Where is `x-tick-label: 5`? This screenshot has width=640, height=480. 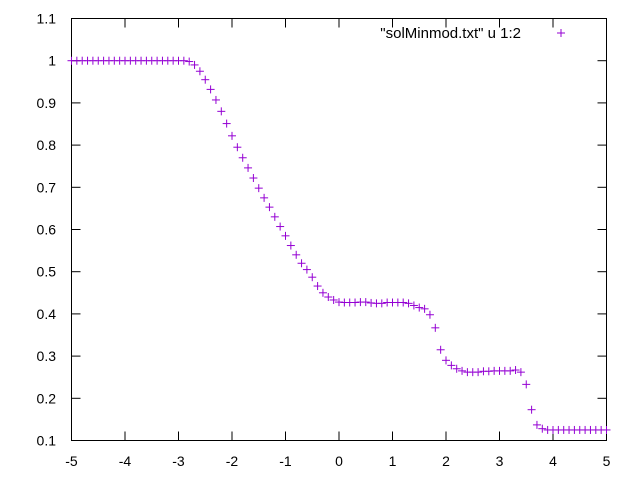 x-tick-label: 5 is located at coordinates (607, 461).